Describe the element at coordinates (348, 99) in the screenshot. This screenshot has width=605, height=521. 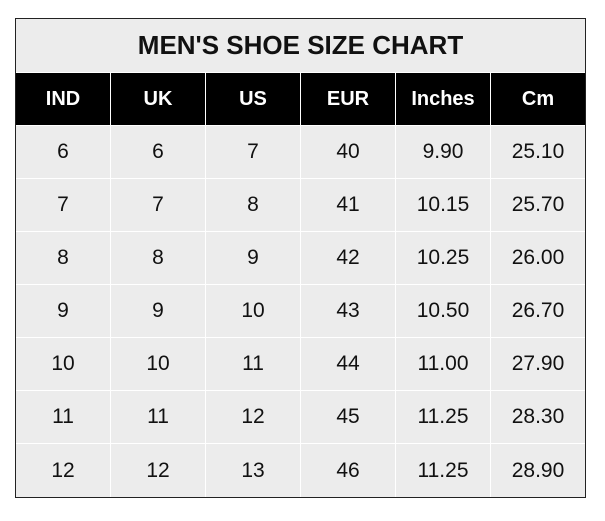
I see `header-eur: EUR` at that location.